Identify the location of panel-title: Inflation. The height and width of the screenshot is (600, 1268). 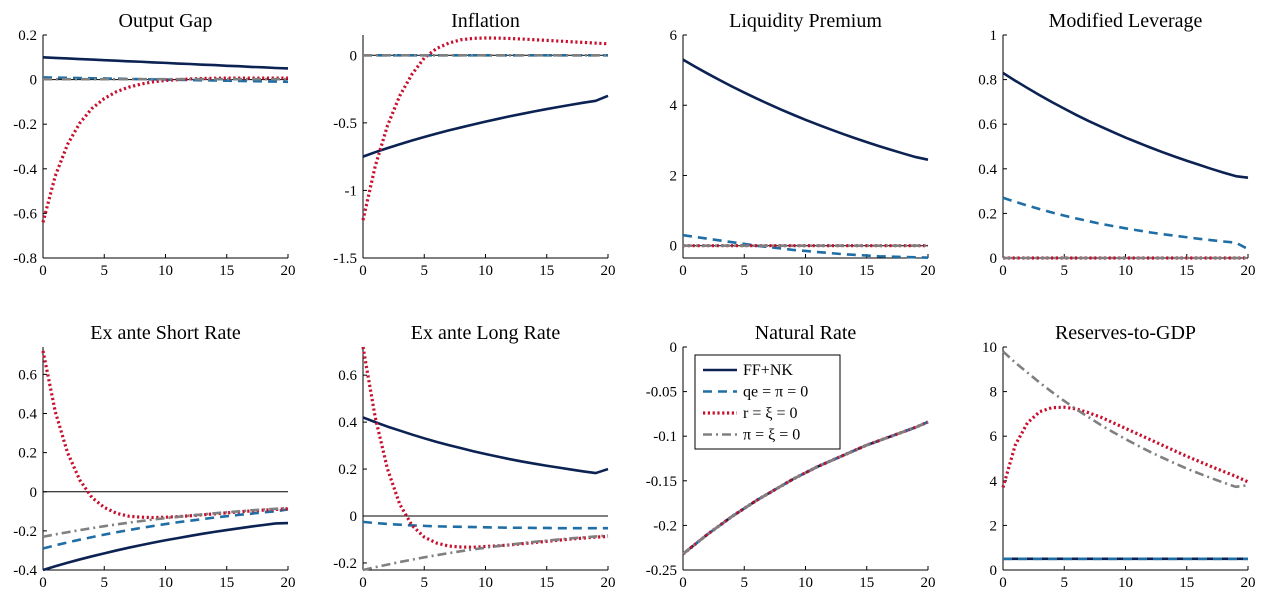
(485, 21).